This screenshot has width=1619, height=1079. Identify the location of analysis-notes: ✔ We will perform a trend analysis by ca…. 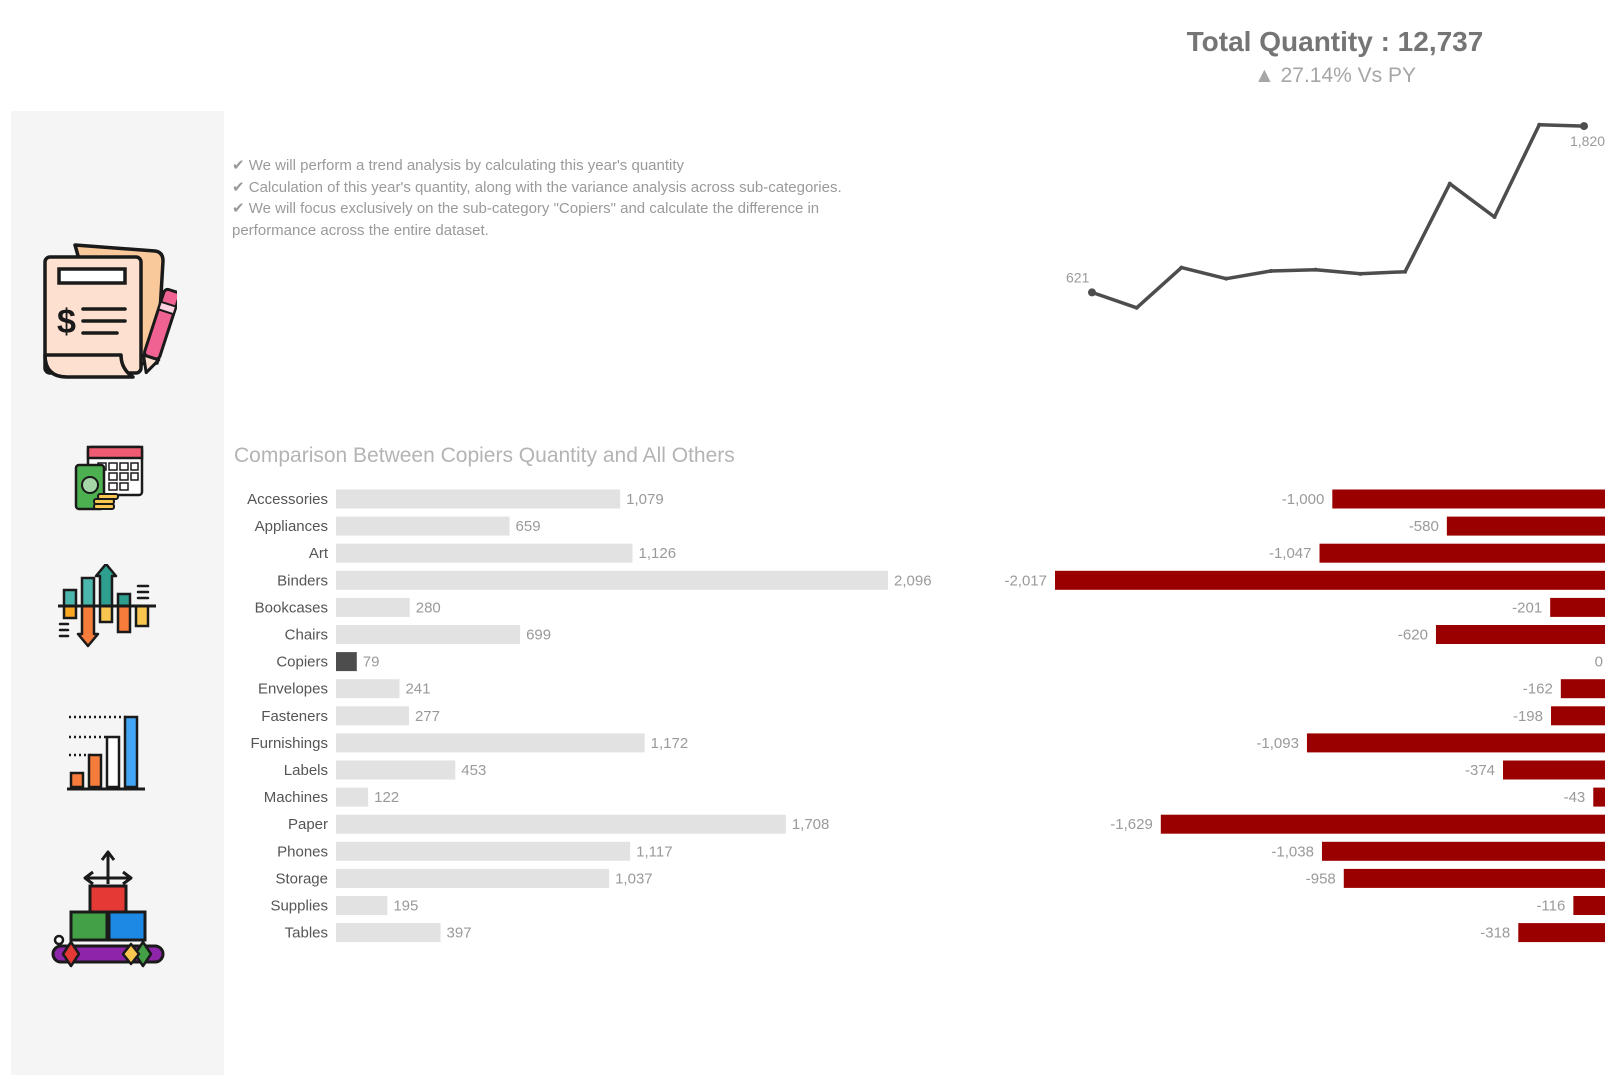
(582, 198).